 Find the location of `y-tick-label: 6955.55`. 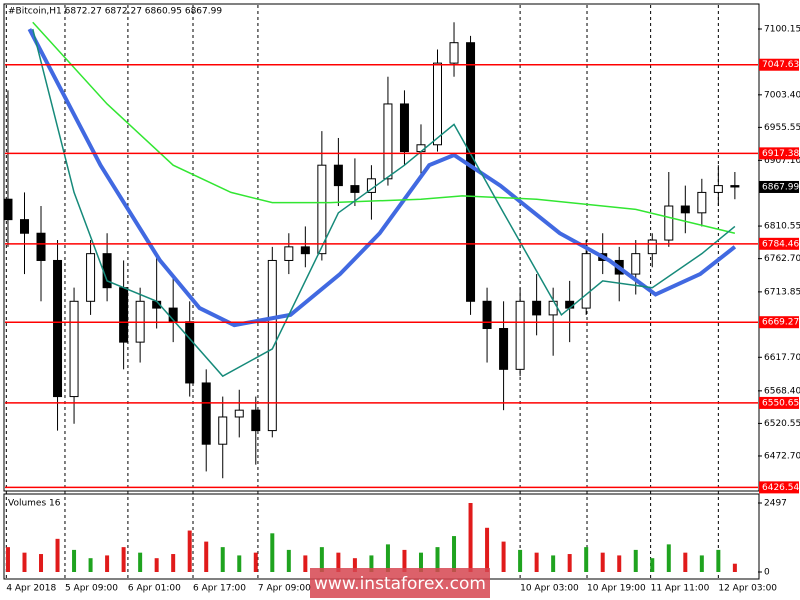

y-tick-label: 6955.55 is located at coordinates (782, 128).